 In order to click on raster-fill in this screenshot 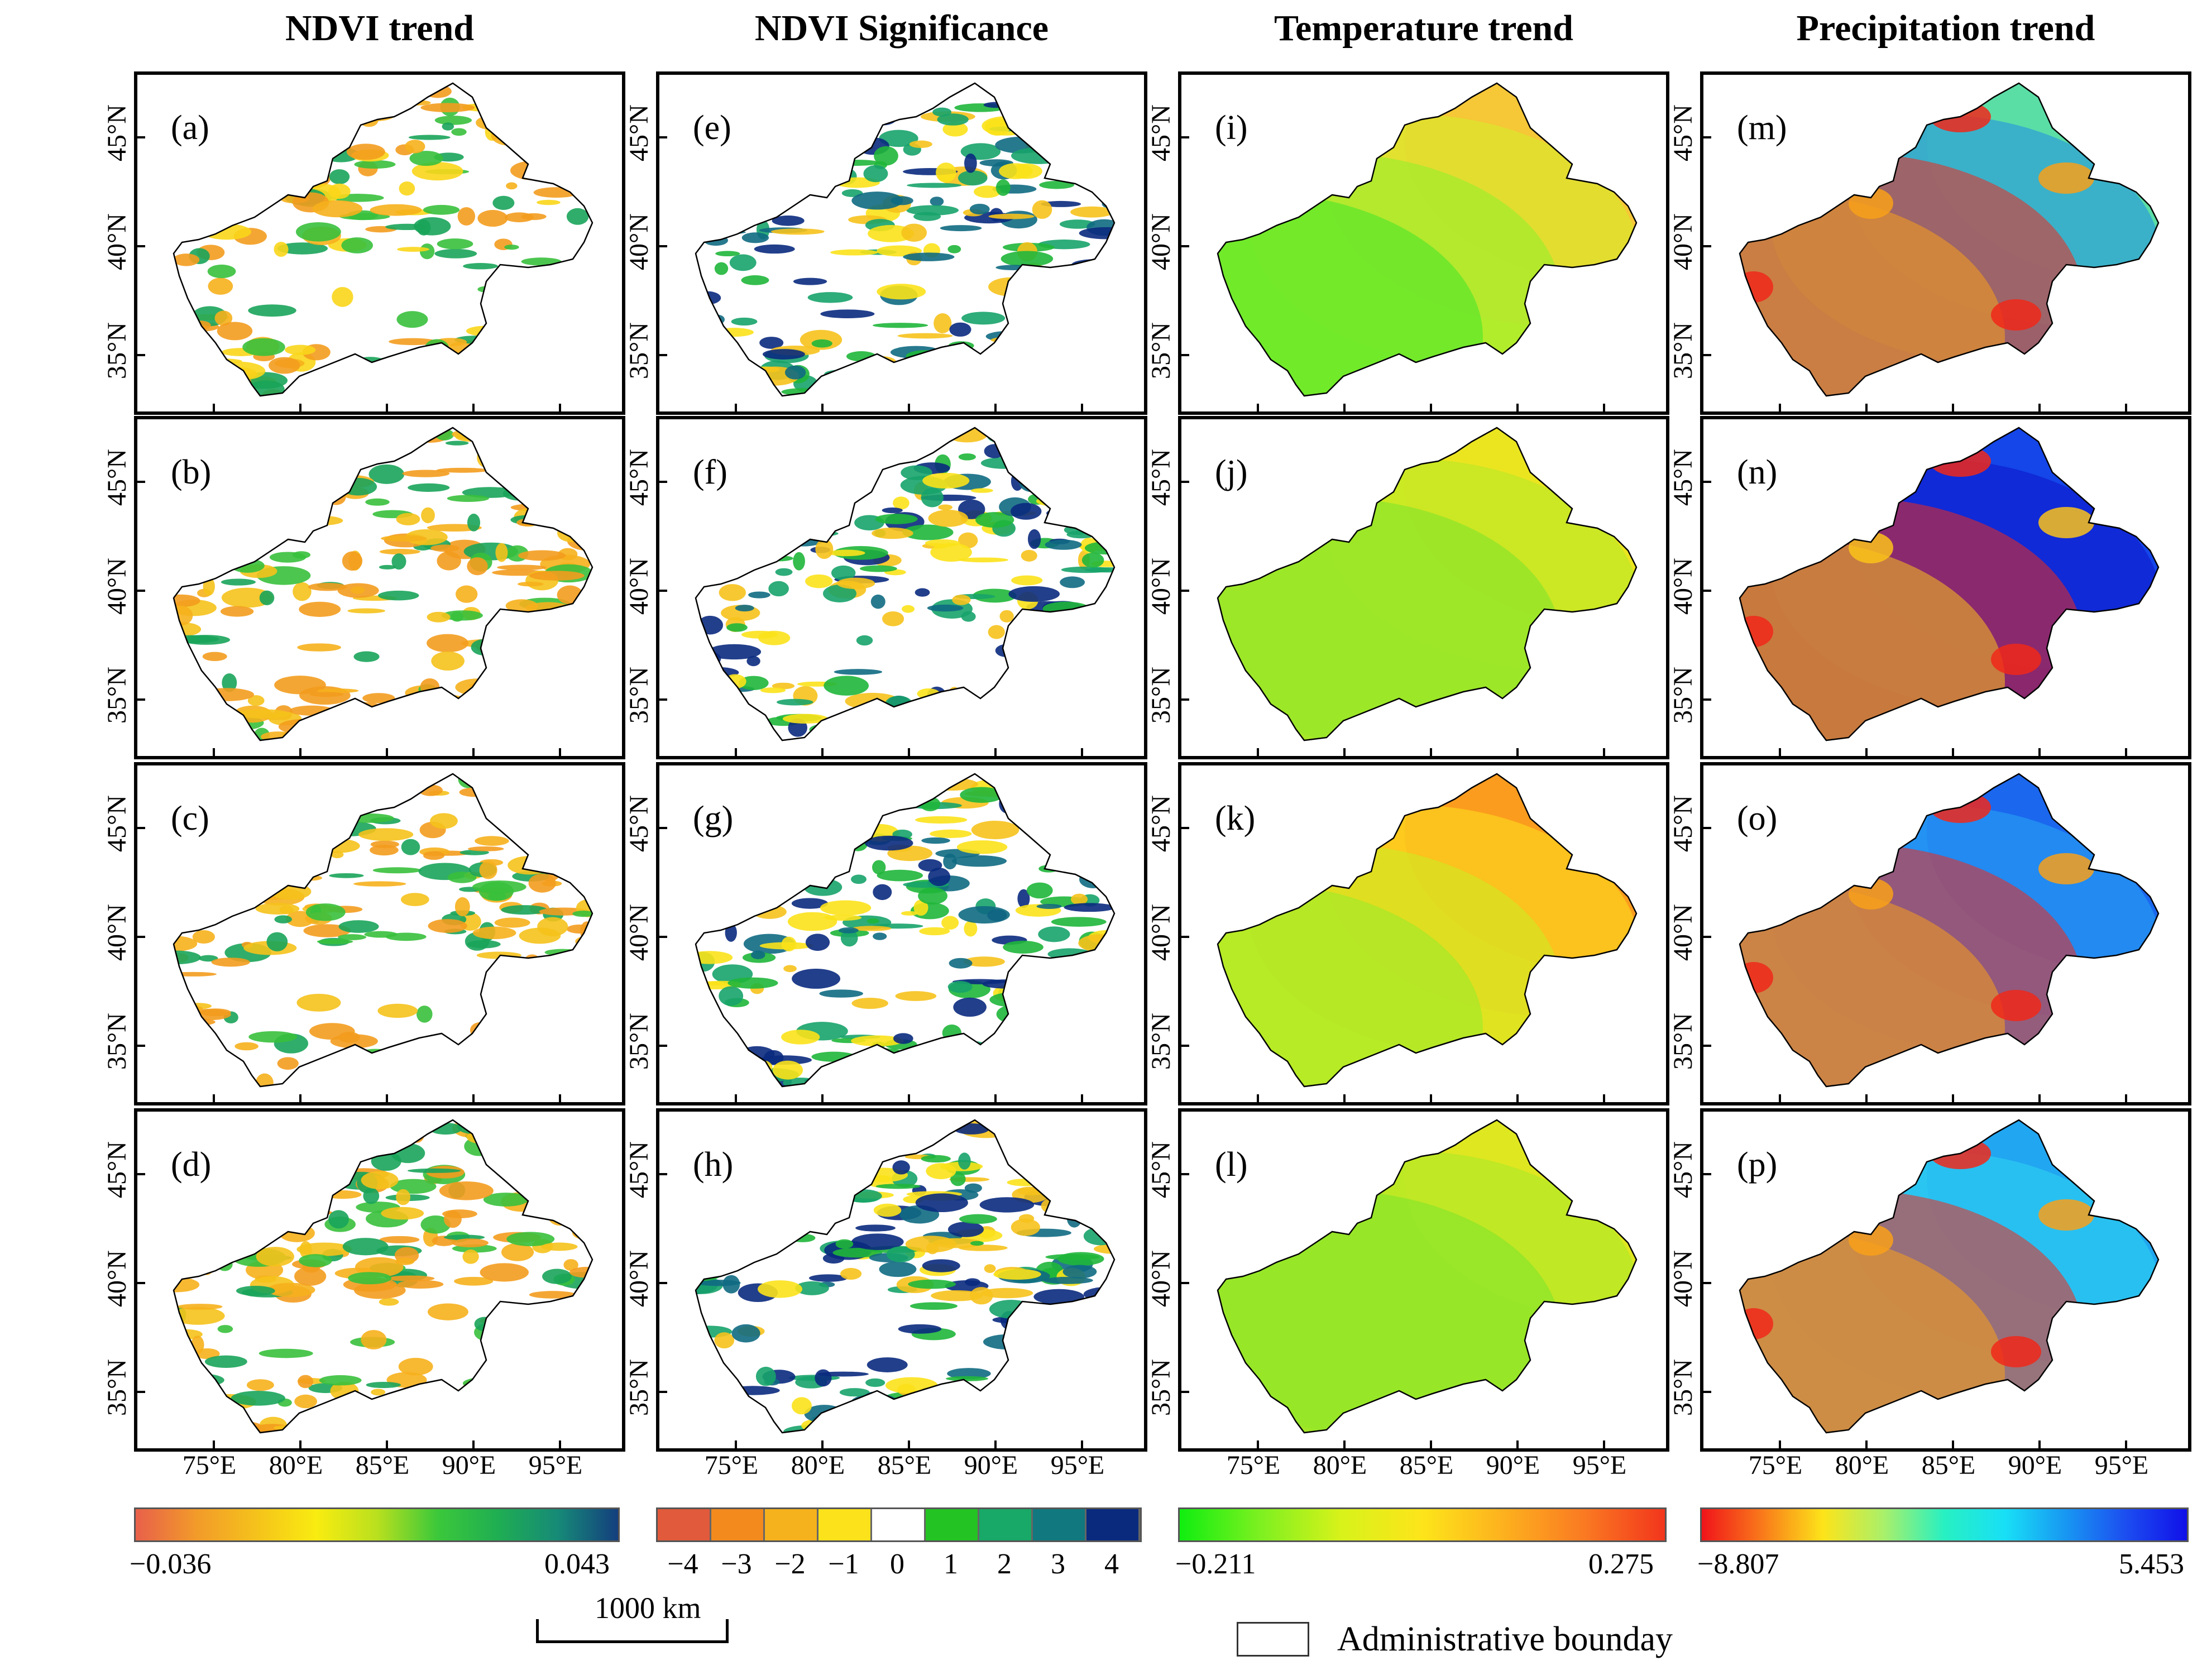, I will do `click(905, 239)`.